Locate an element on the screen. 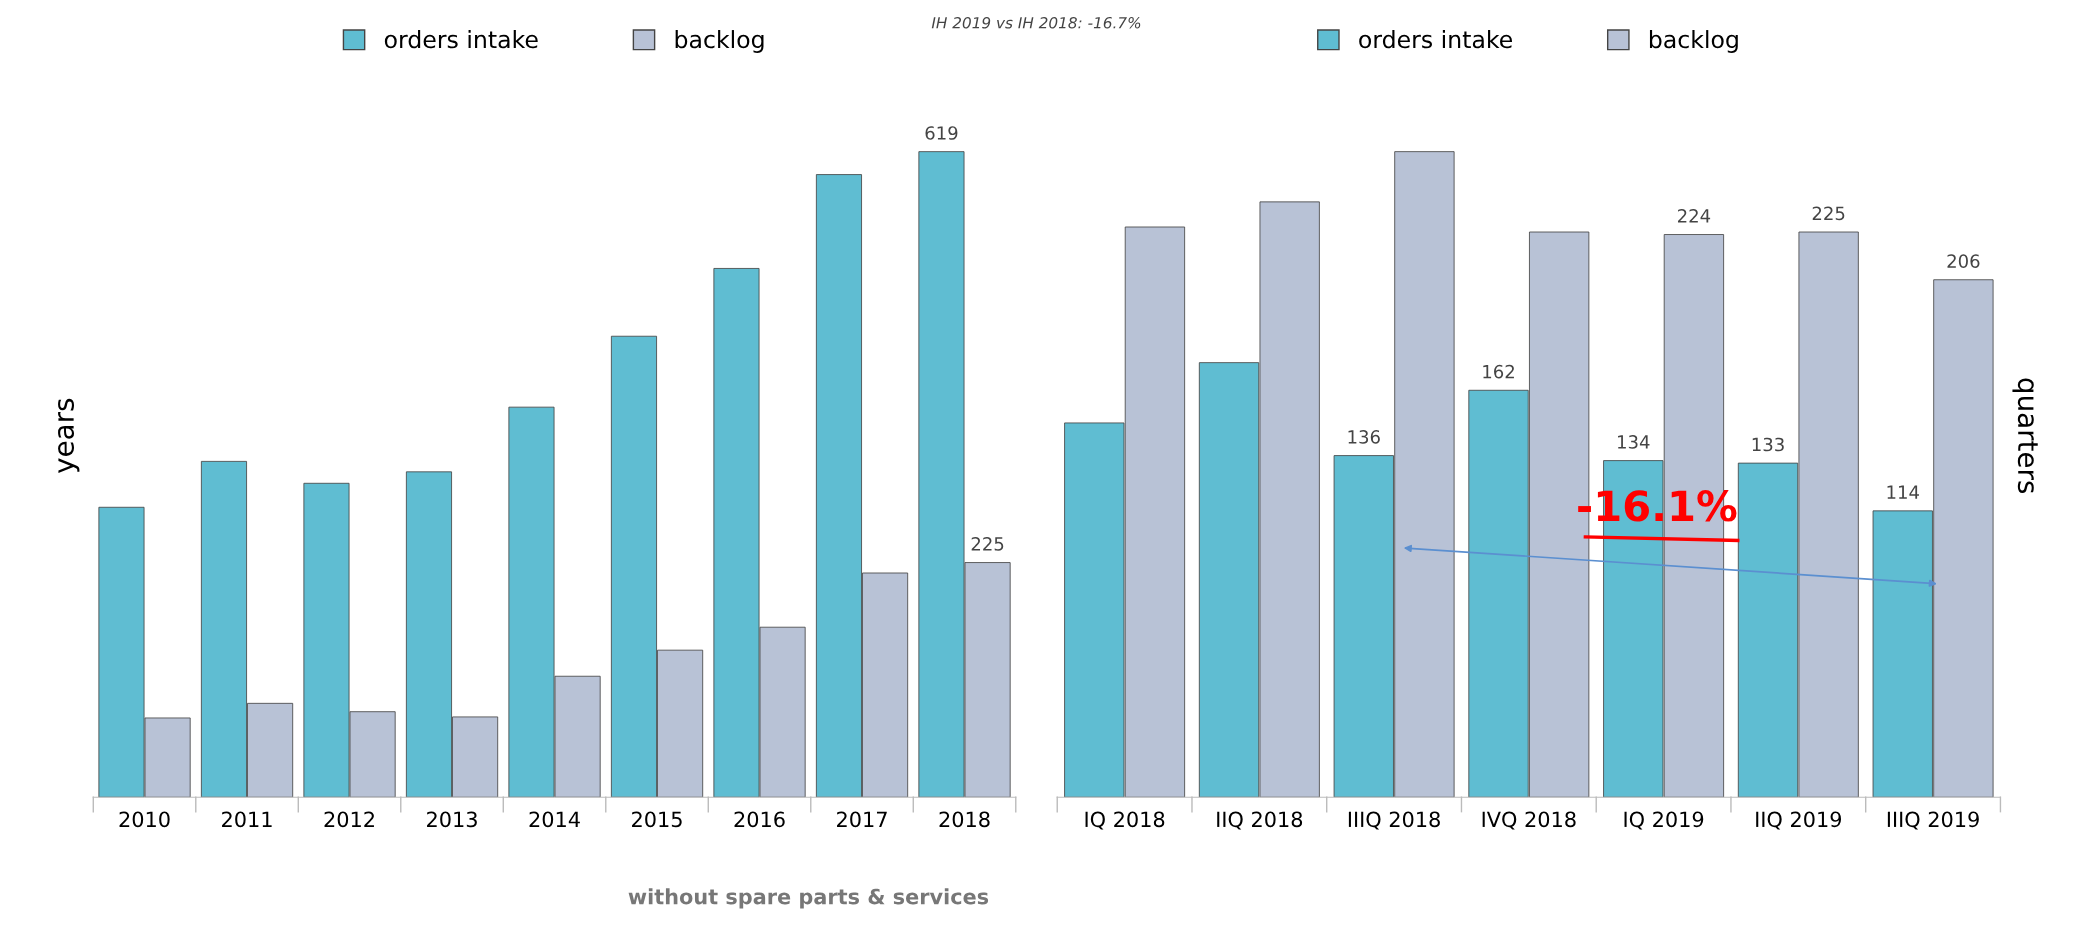 This screenshot has height=927, width=2073. x-tick-label: 2011 is located at coordinates (247, 819).